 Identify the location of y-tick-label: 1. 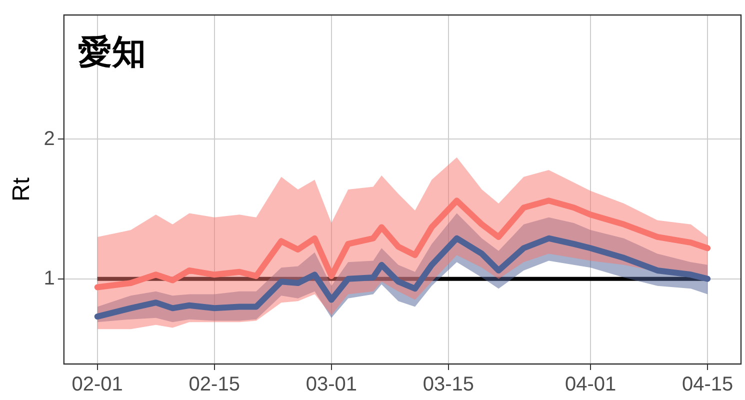
(49, 278).